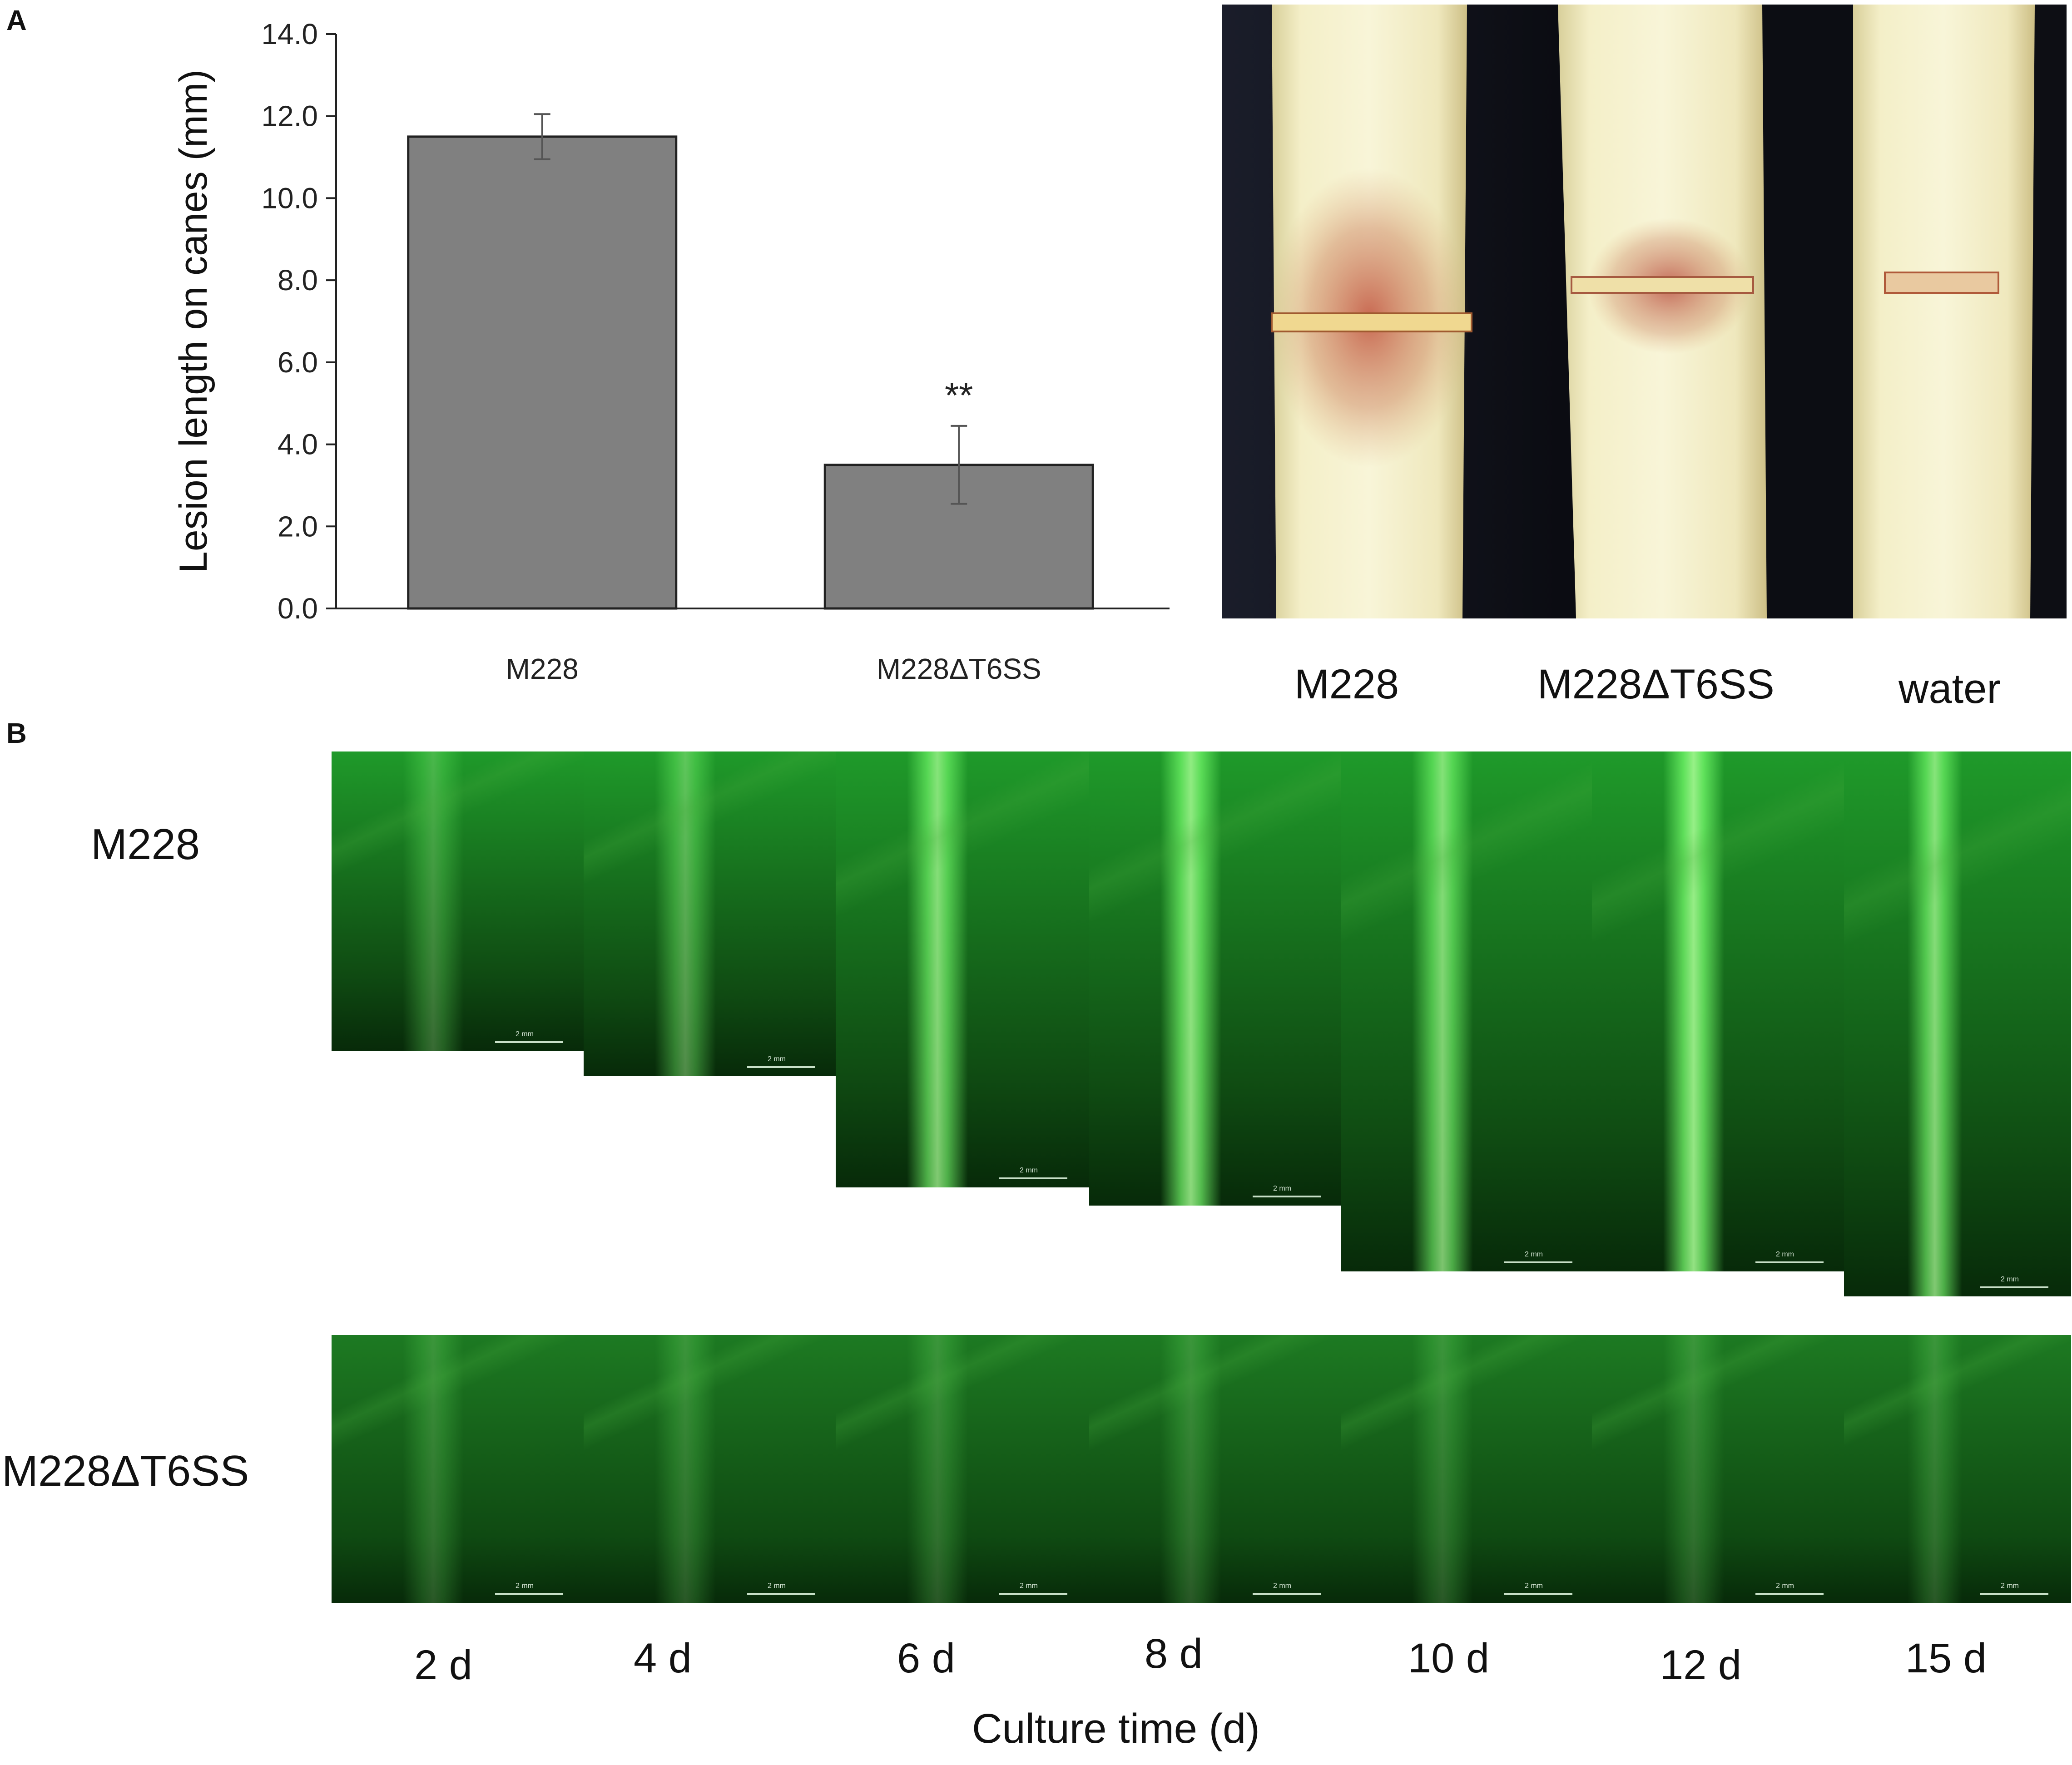 Image resolution: width=2072 pixels, height=1765 pixels. I want to click on y-tick-label: 6.0, so click(298, 363).